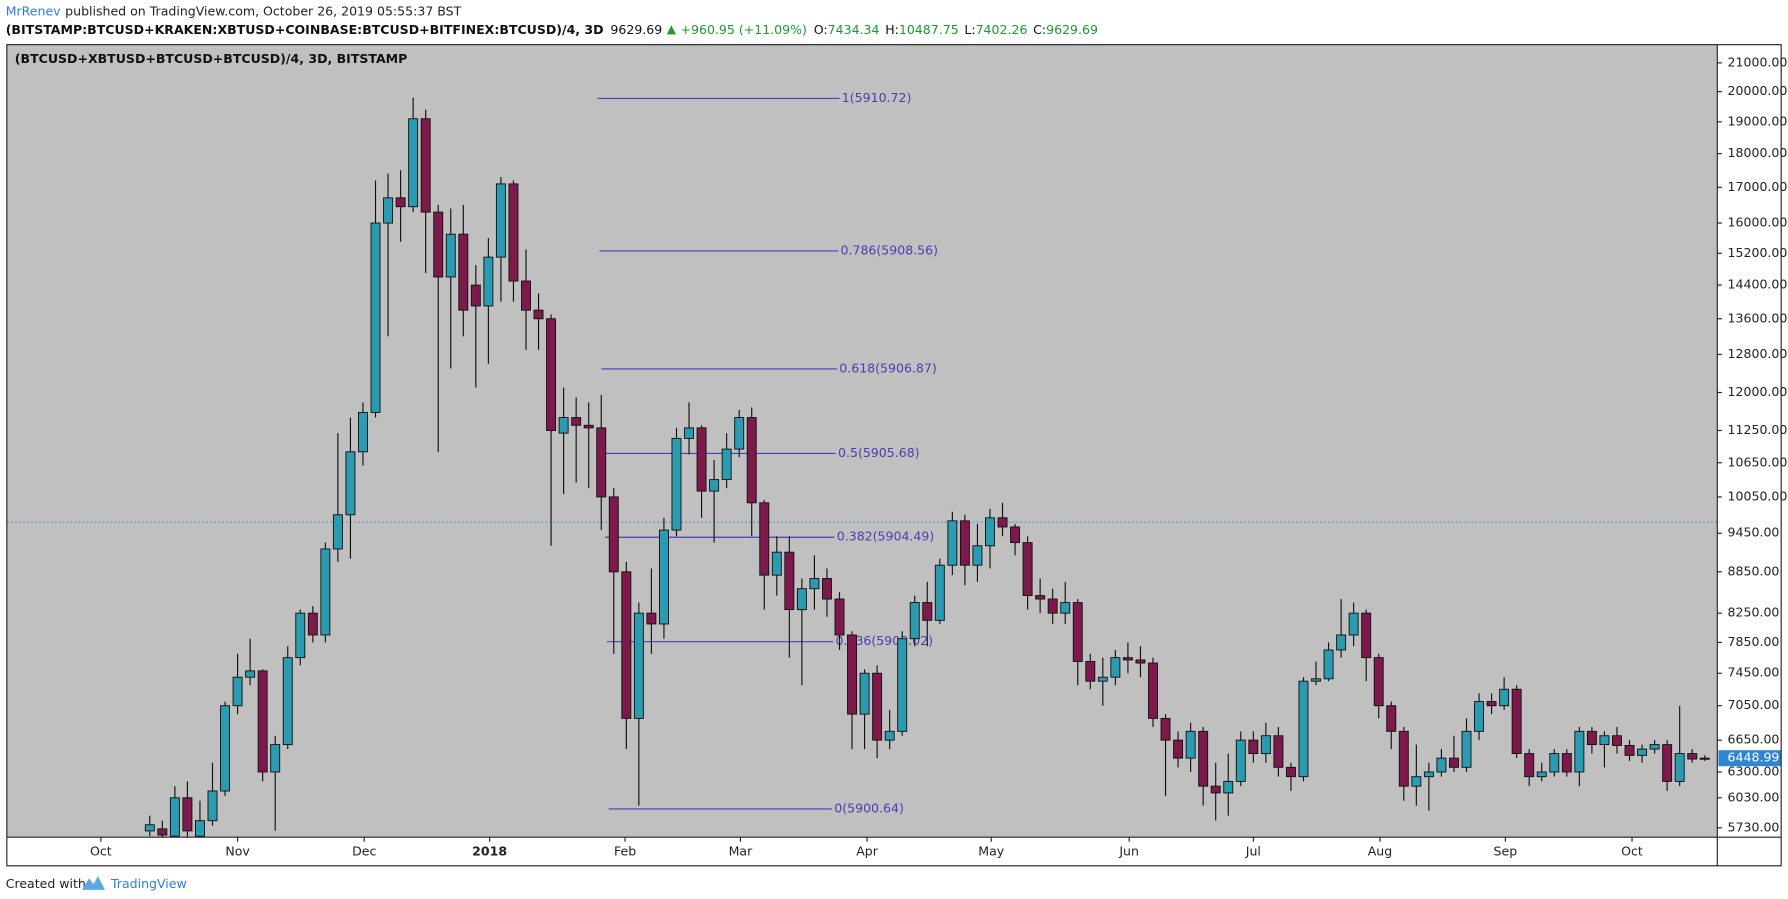  I want to click on high-label: H:, so click(892, 28).